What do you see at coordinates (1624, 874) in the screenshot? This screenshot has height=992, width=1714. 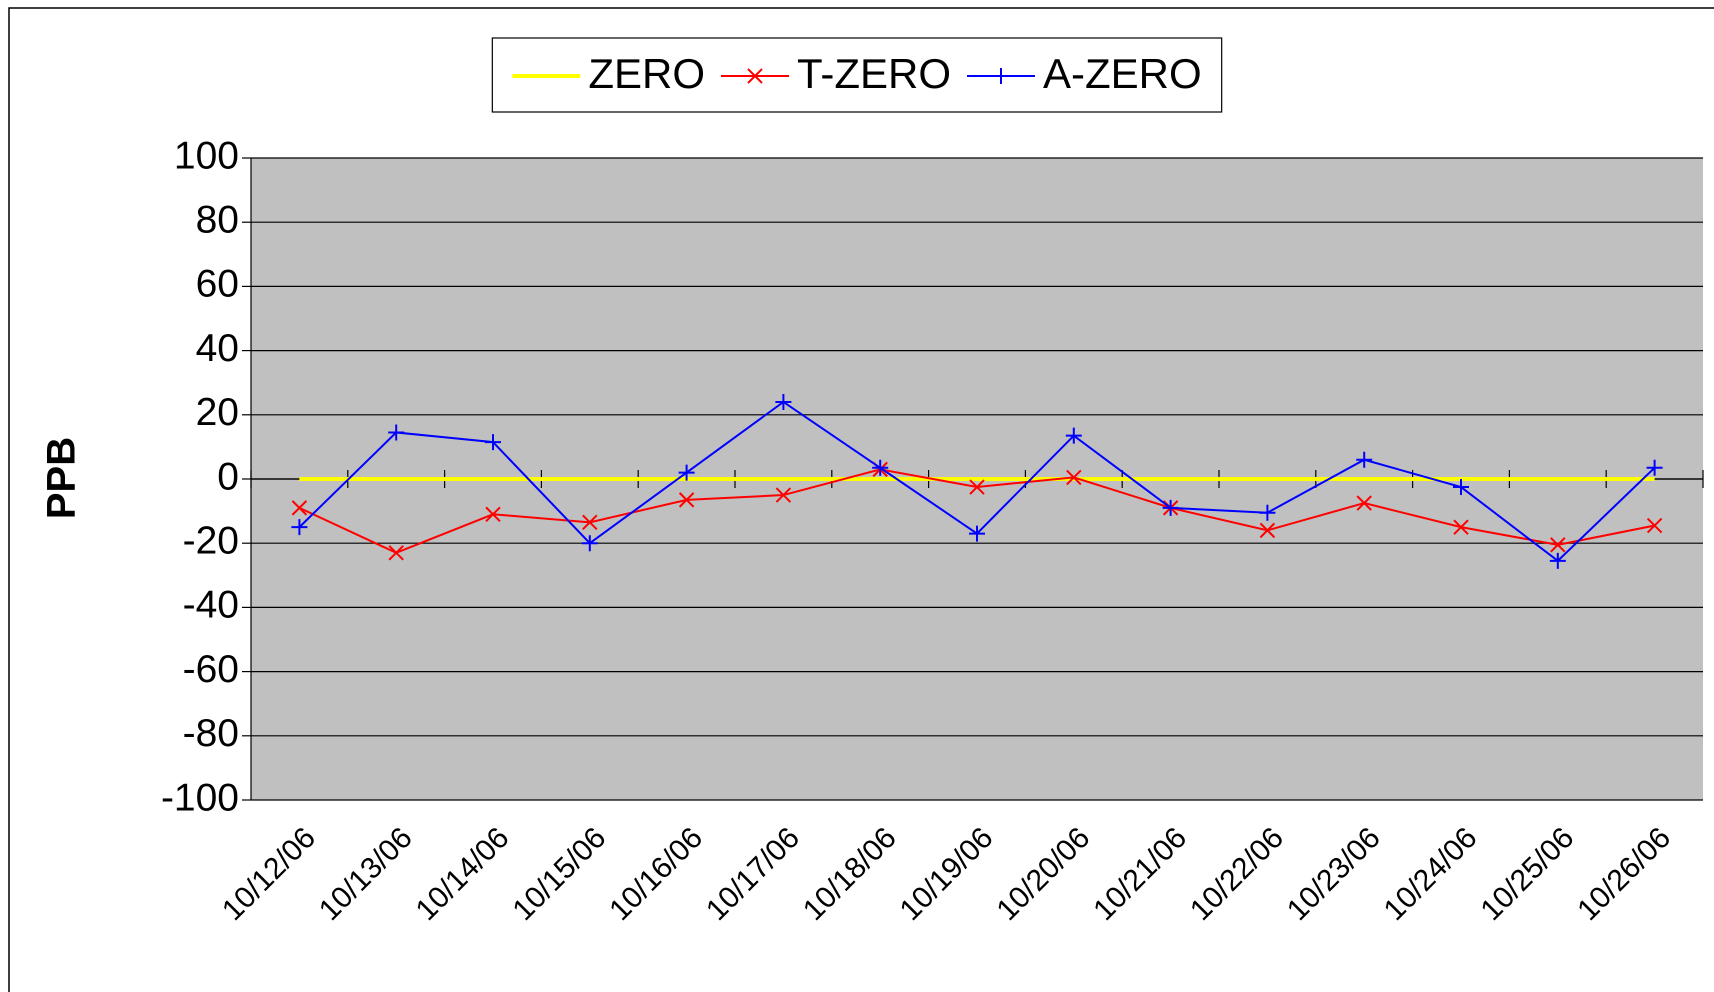 I see `x-tick-label: 10/26/06` at bounding box center [1624, 874].